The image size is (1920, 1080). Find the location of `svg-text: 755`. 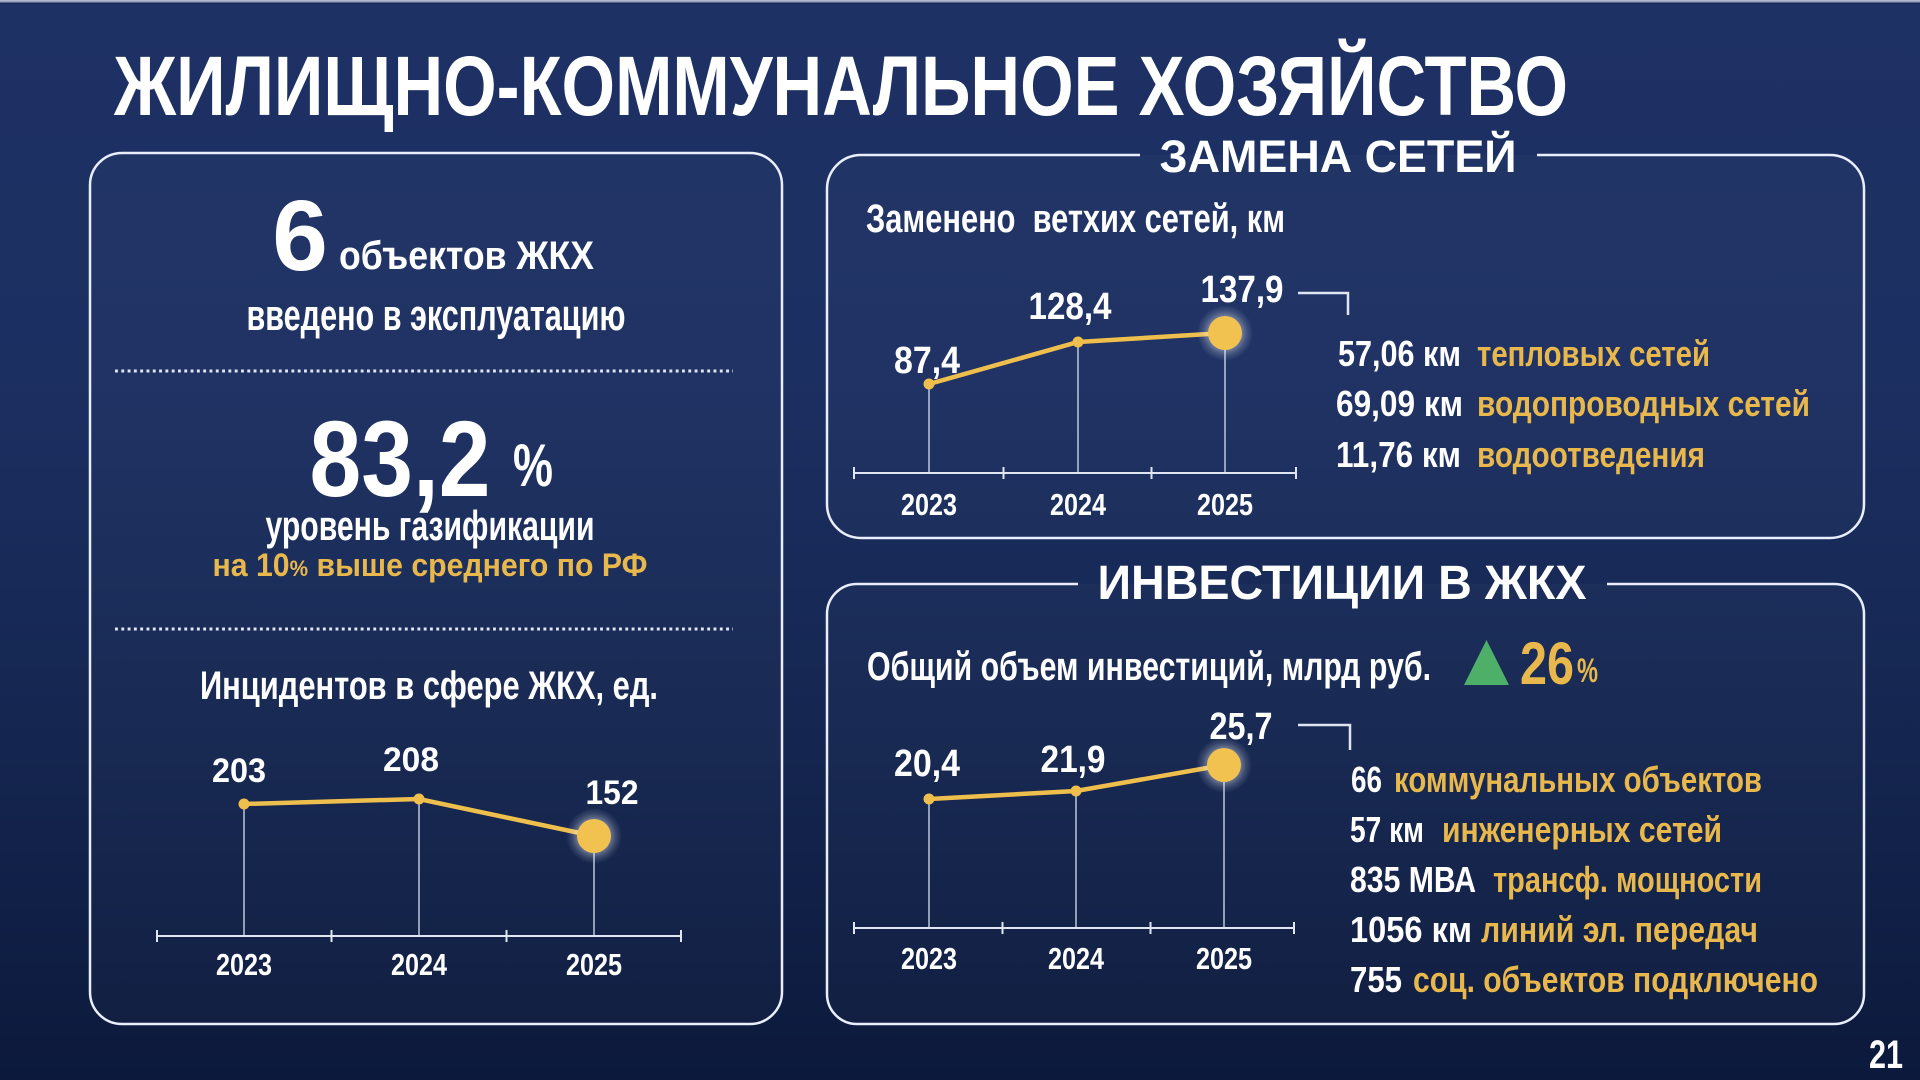

svg-text: 755 is located at coordinates (1376, 979).